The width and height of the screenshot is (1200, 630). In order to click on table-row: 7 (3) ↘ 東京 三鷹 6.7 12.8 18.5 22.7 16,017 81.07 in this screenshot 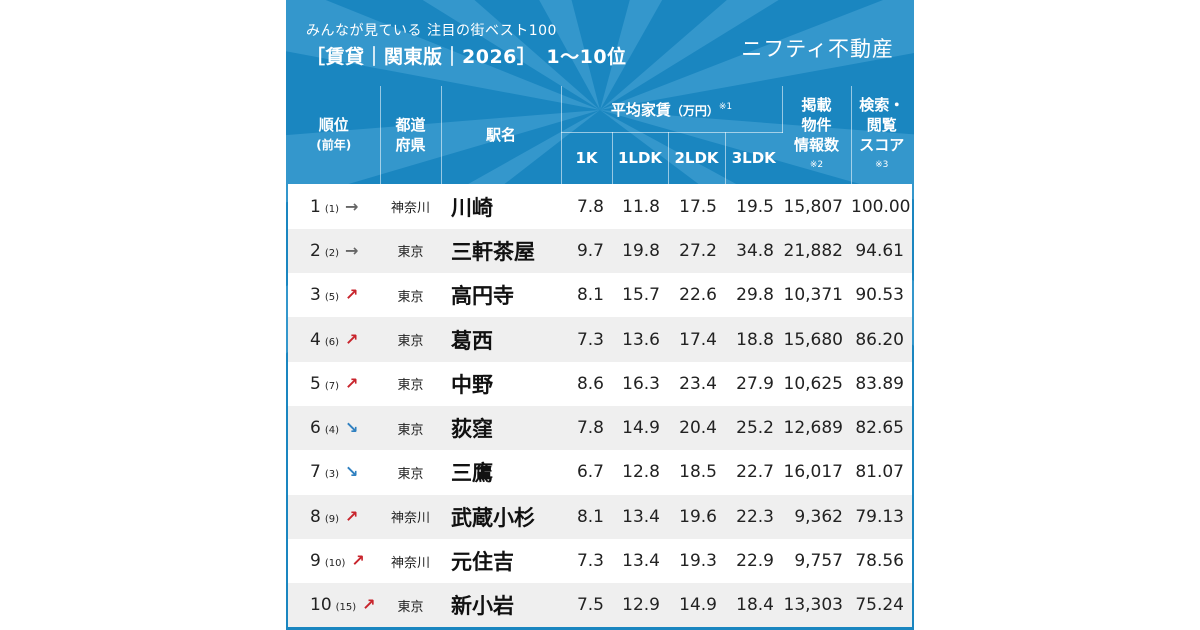, I will do `click(600, 472)`.